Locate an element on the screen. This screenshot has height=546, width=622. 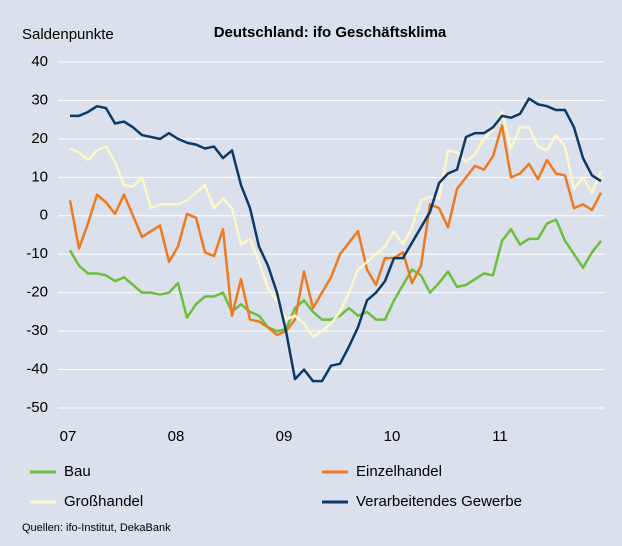
y-tick-label: -10 is located at coordinates (37, 253).